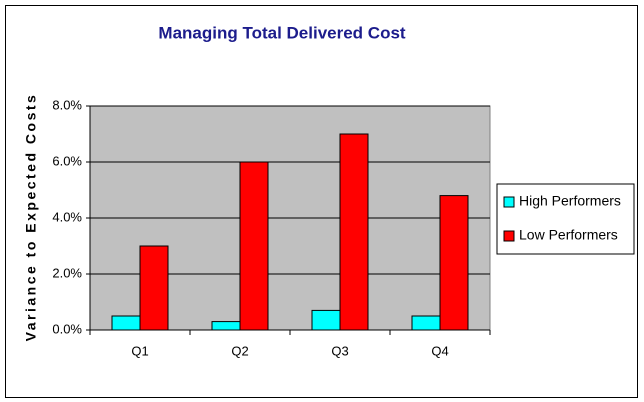  What do you see at coordinates (239, 350) in the screenshot?
I see `x-tick-label: Q2` at bounding box center [239, 350].